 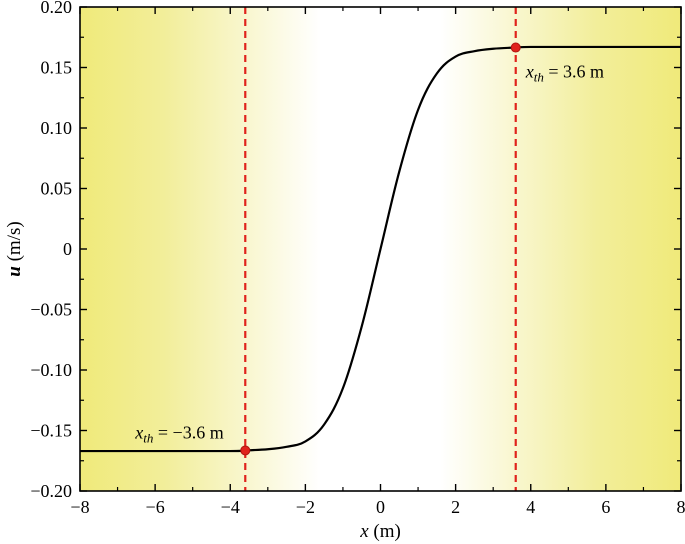 What do you see at coordinates (57, 8) in the screenshot?
I see `y-tick-label: 0.20` at bounding box center [57, 8].